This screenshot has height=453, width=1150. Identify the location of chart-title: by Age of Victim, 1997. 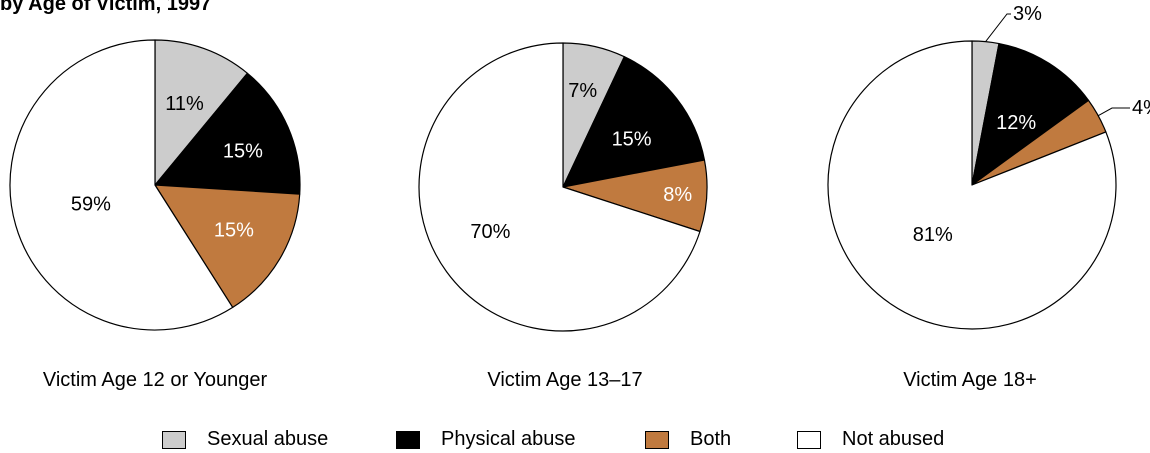
(106, 7).